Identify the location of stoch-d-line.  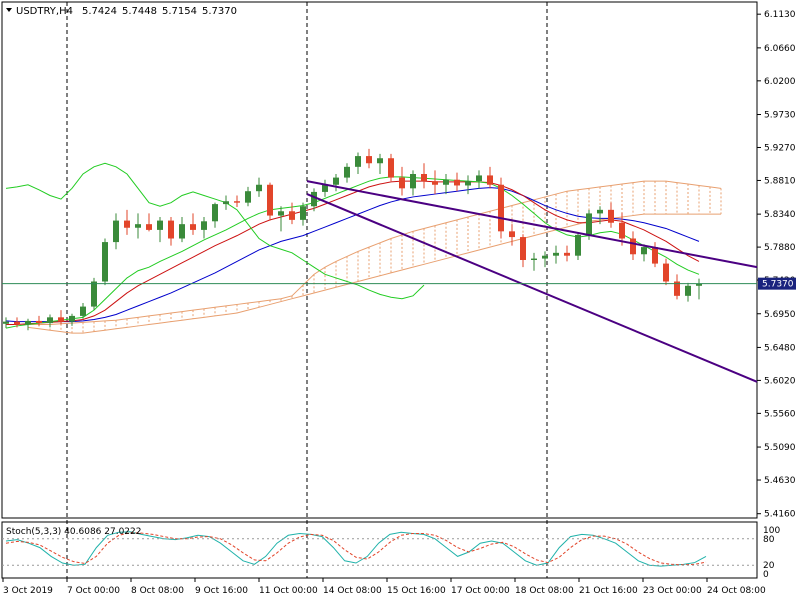
(356, 549).